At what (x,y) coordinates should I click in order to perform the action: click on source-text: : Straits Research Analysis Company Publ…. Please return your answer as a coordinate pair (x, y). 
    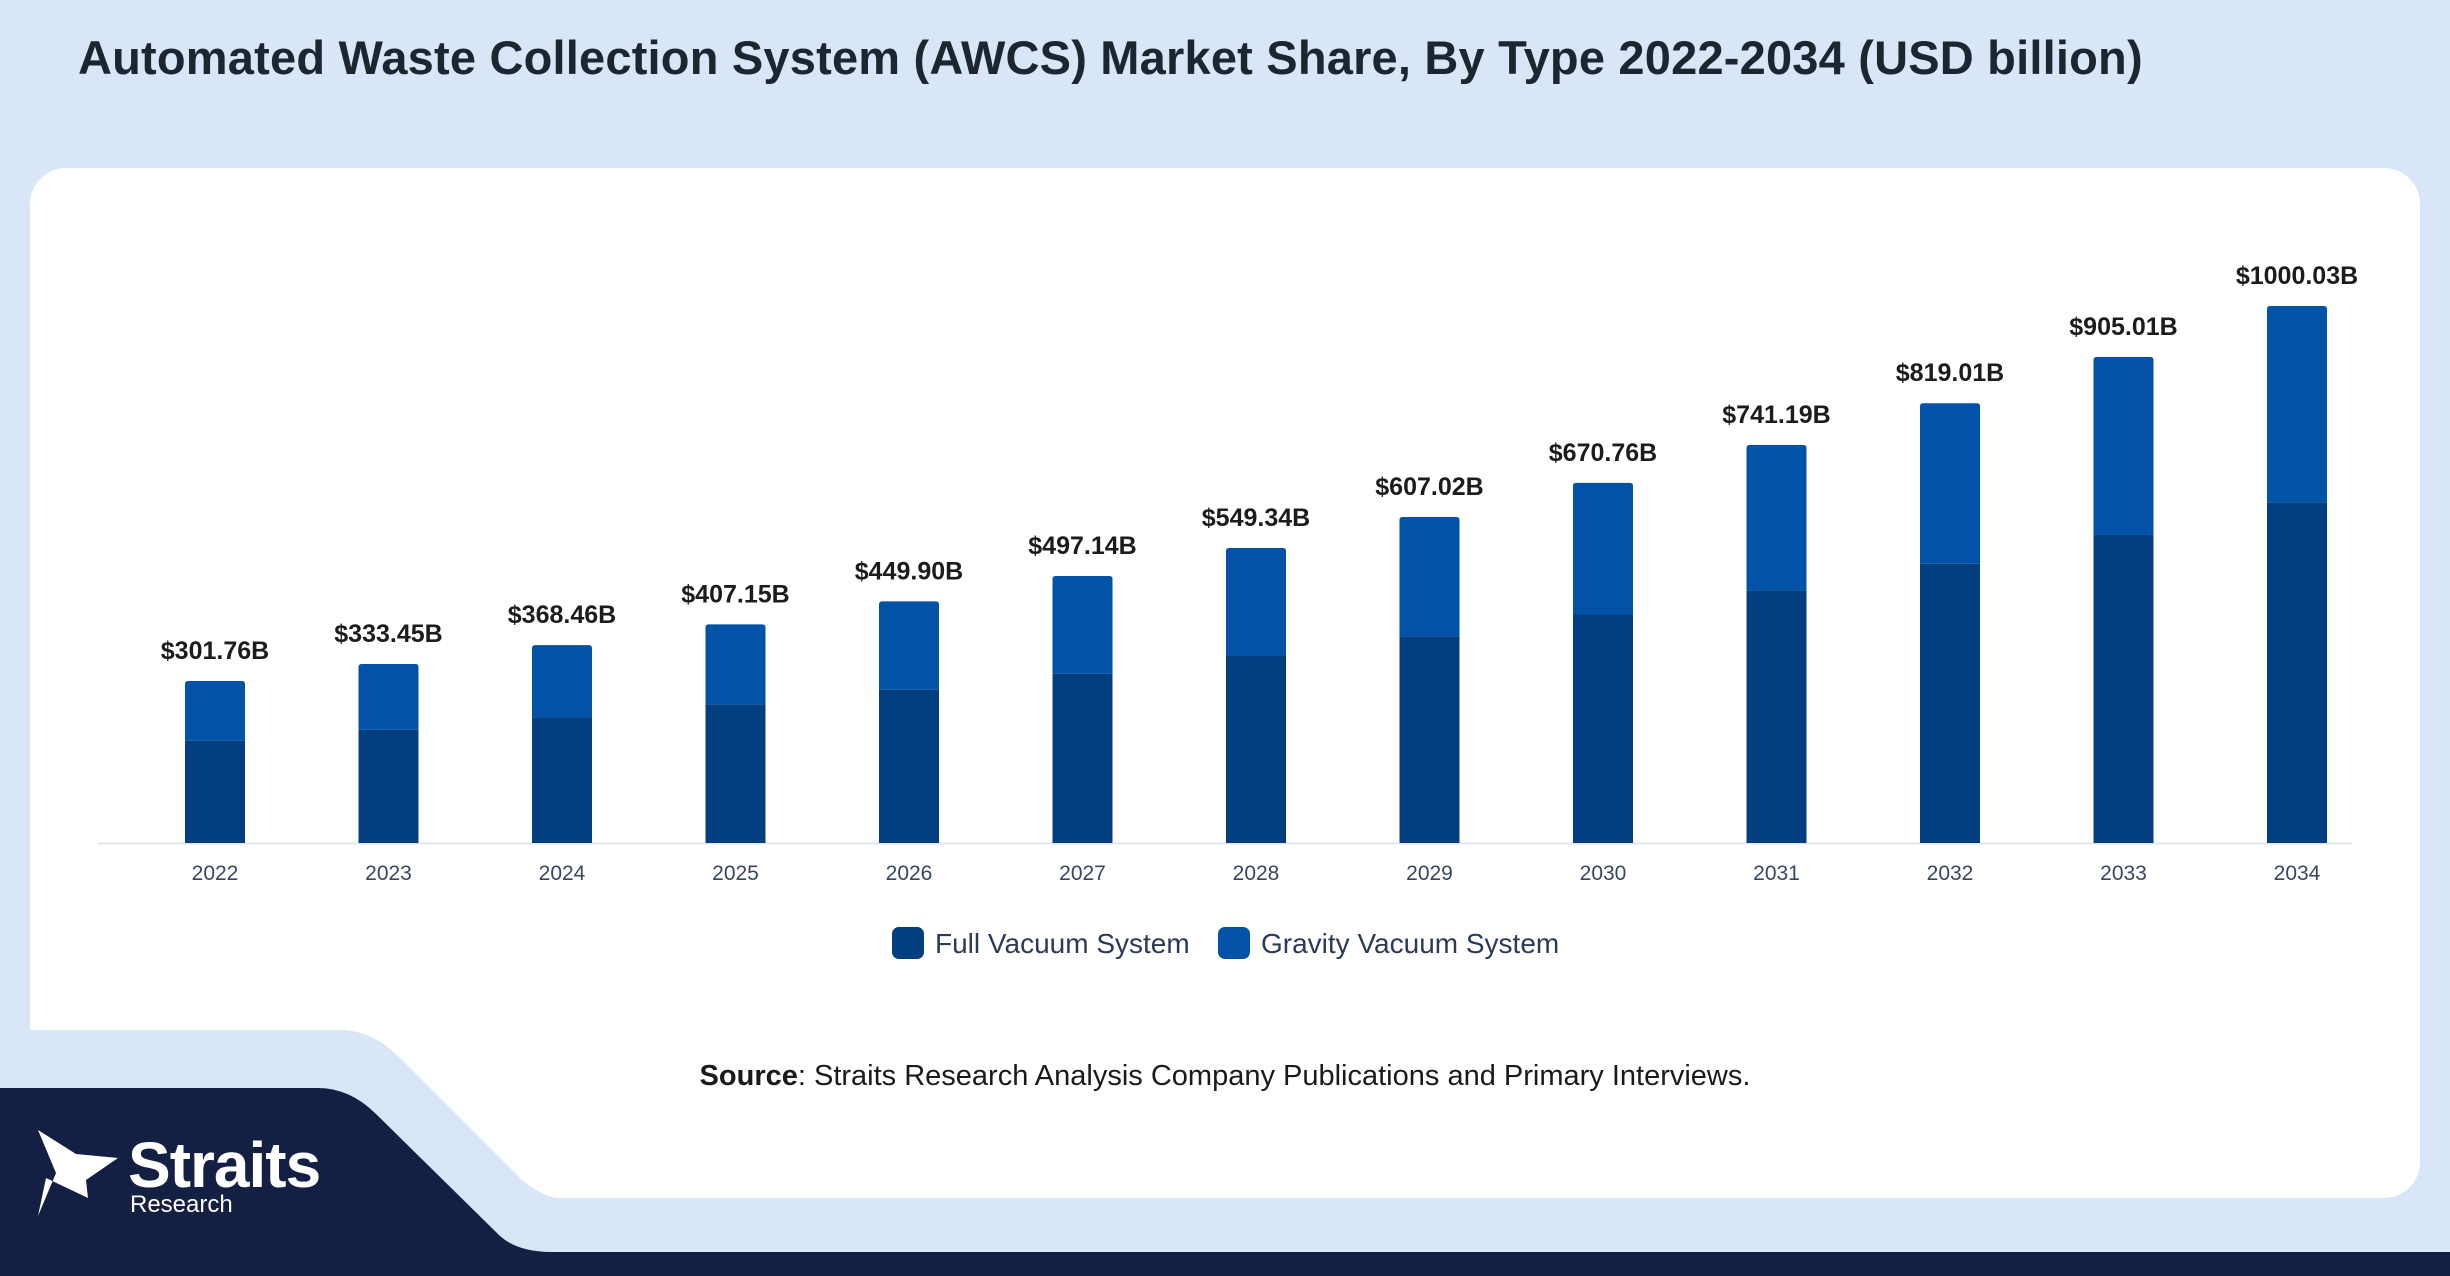
    Looking at the image, I should click on (1274, 1076).